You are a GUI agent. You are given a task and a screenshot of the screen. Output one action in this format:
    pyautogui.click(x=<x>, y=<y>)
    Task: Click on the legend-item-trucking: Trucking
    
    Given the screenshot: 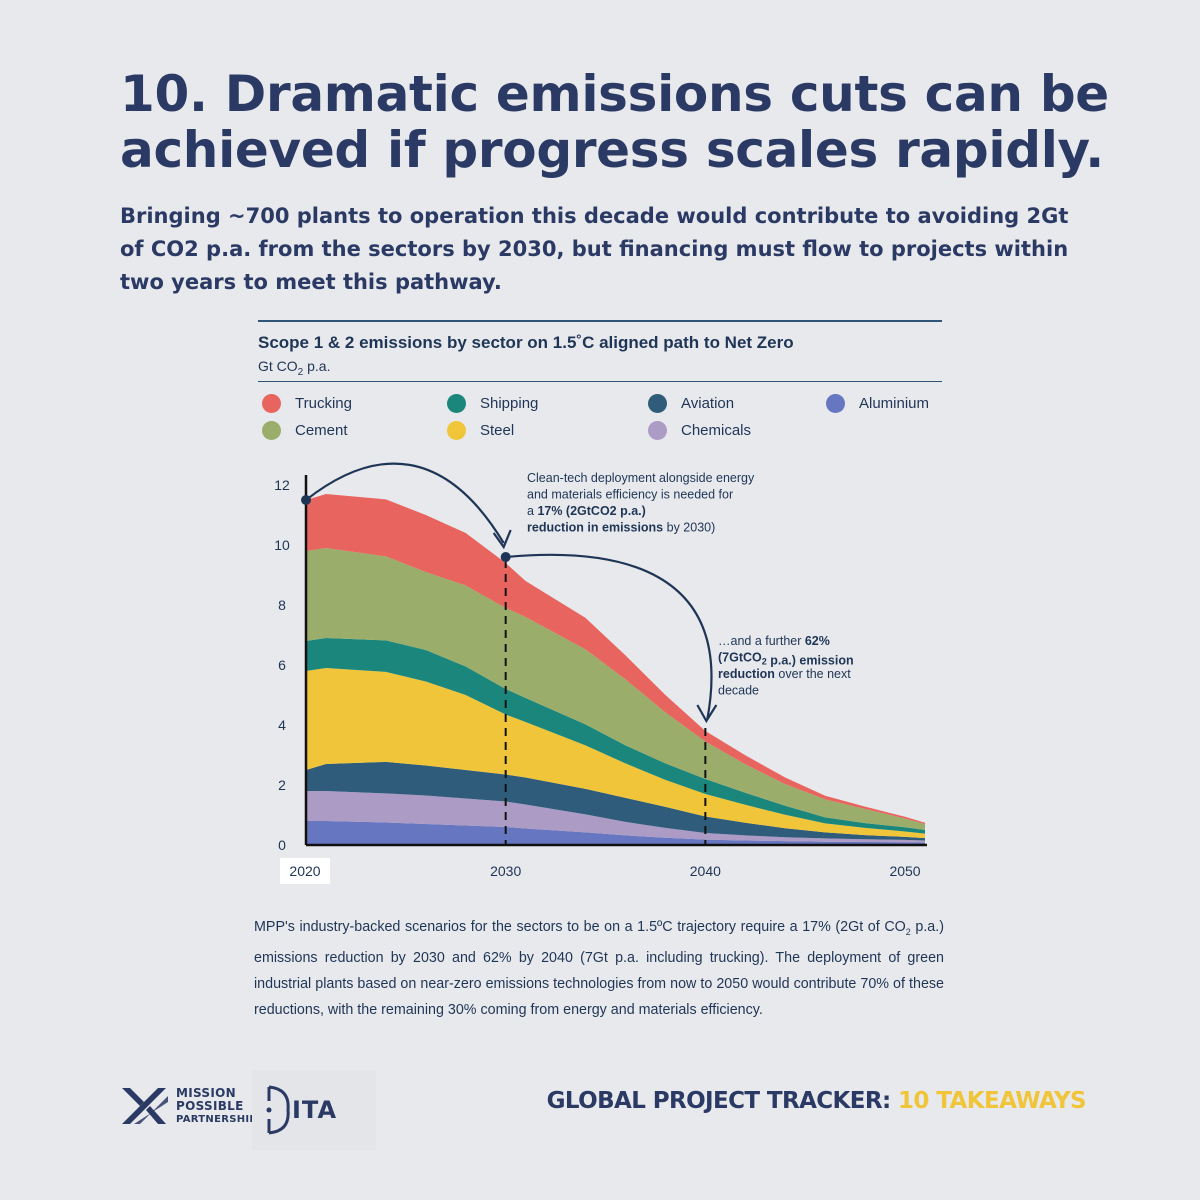 What is the action you would take?
    pyautogui.click(x=307, y=403)
    